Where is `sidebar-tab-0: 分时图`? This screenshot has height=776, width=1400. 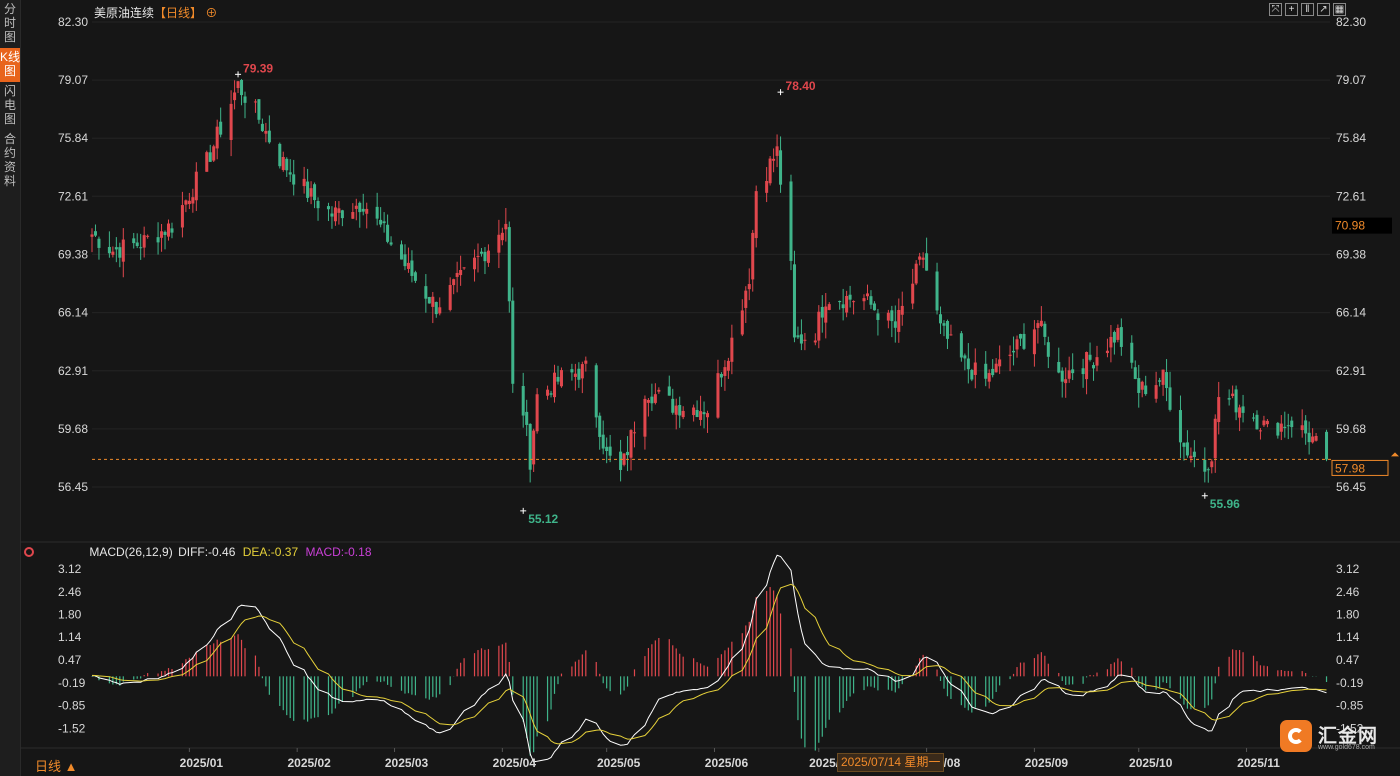
sidebar-tab-0: 分时图 is located at coordinates (9, 23).